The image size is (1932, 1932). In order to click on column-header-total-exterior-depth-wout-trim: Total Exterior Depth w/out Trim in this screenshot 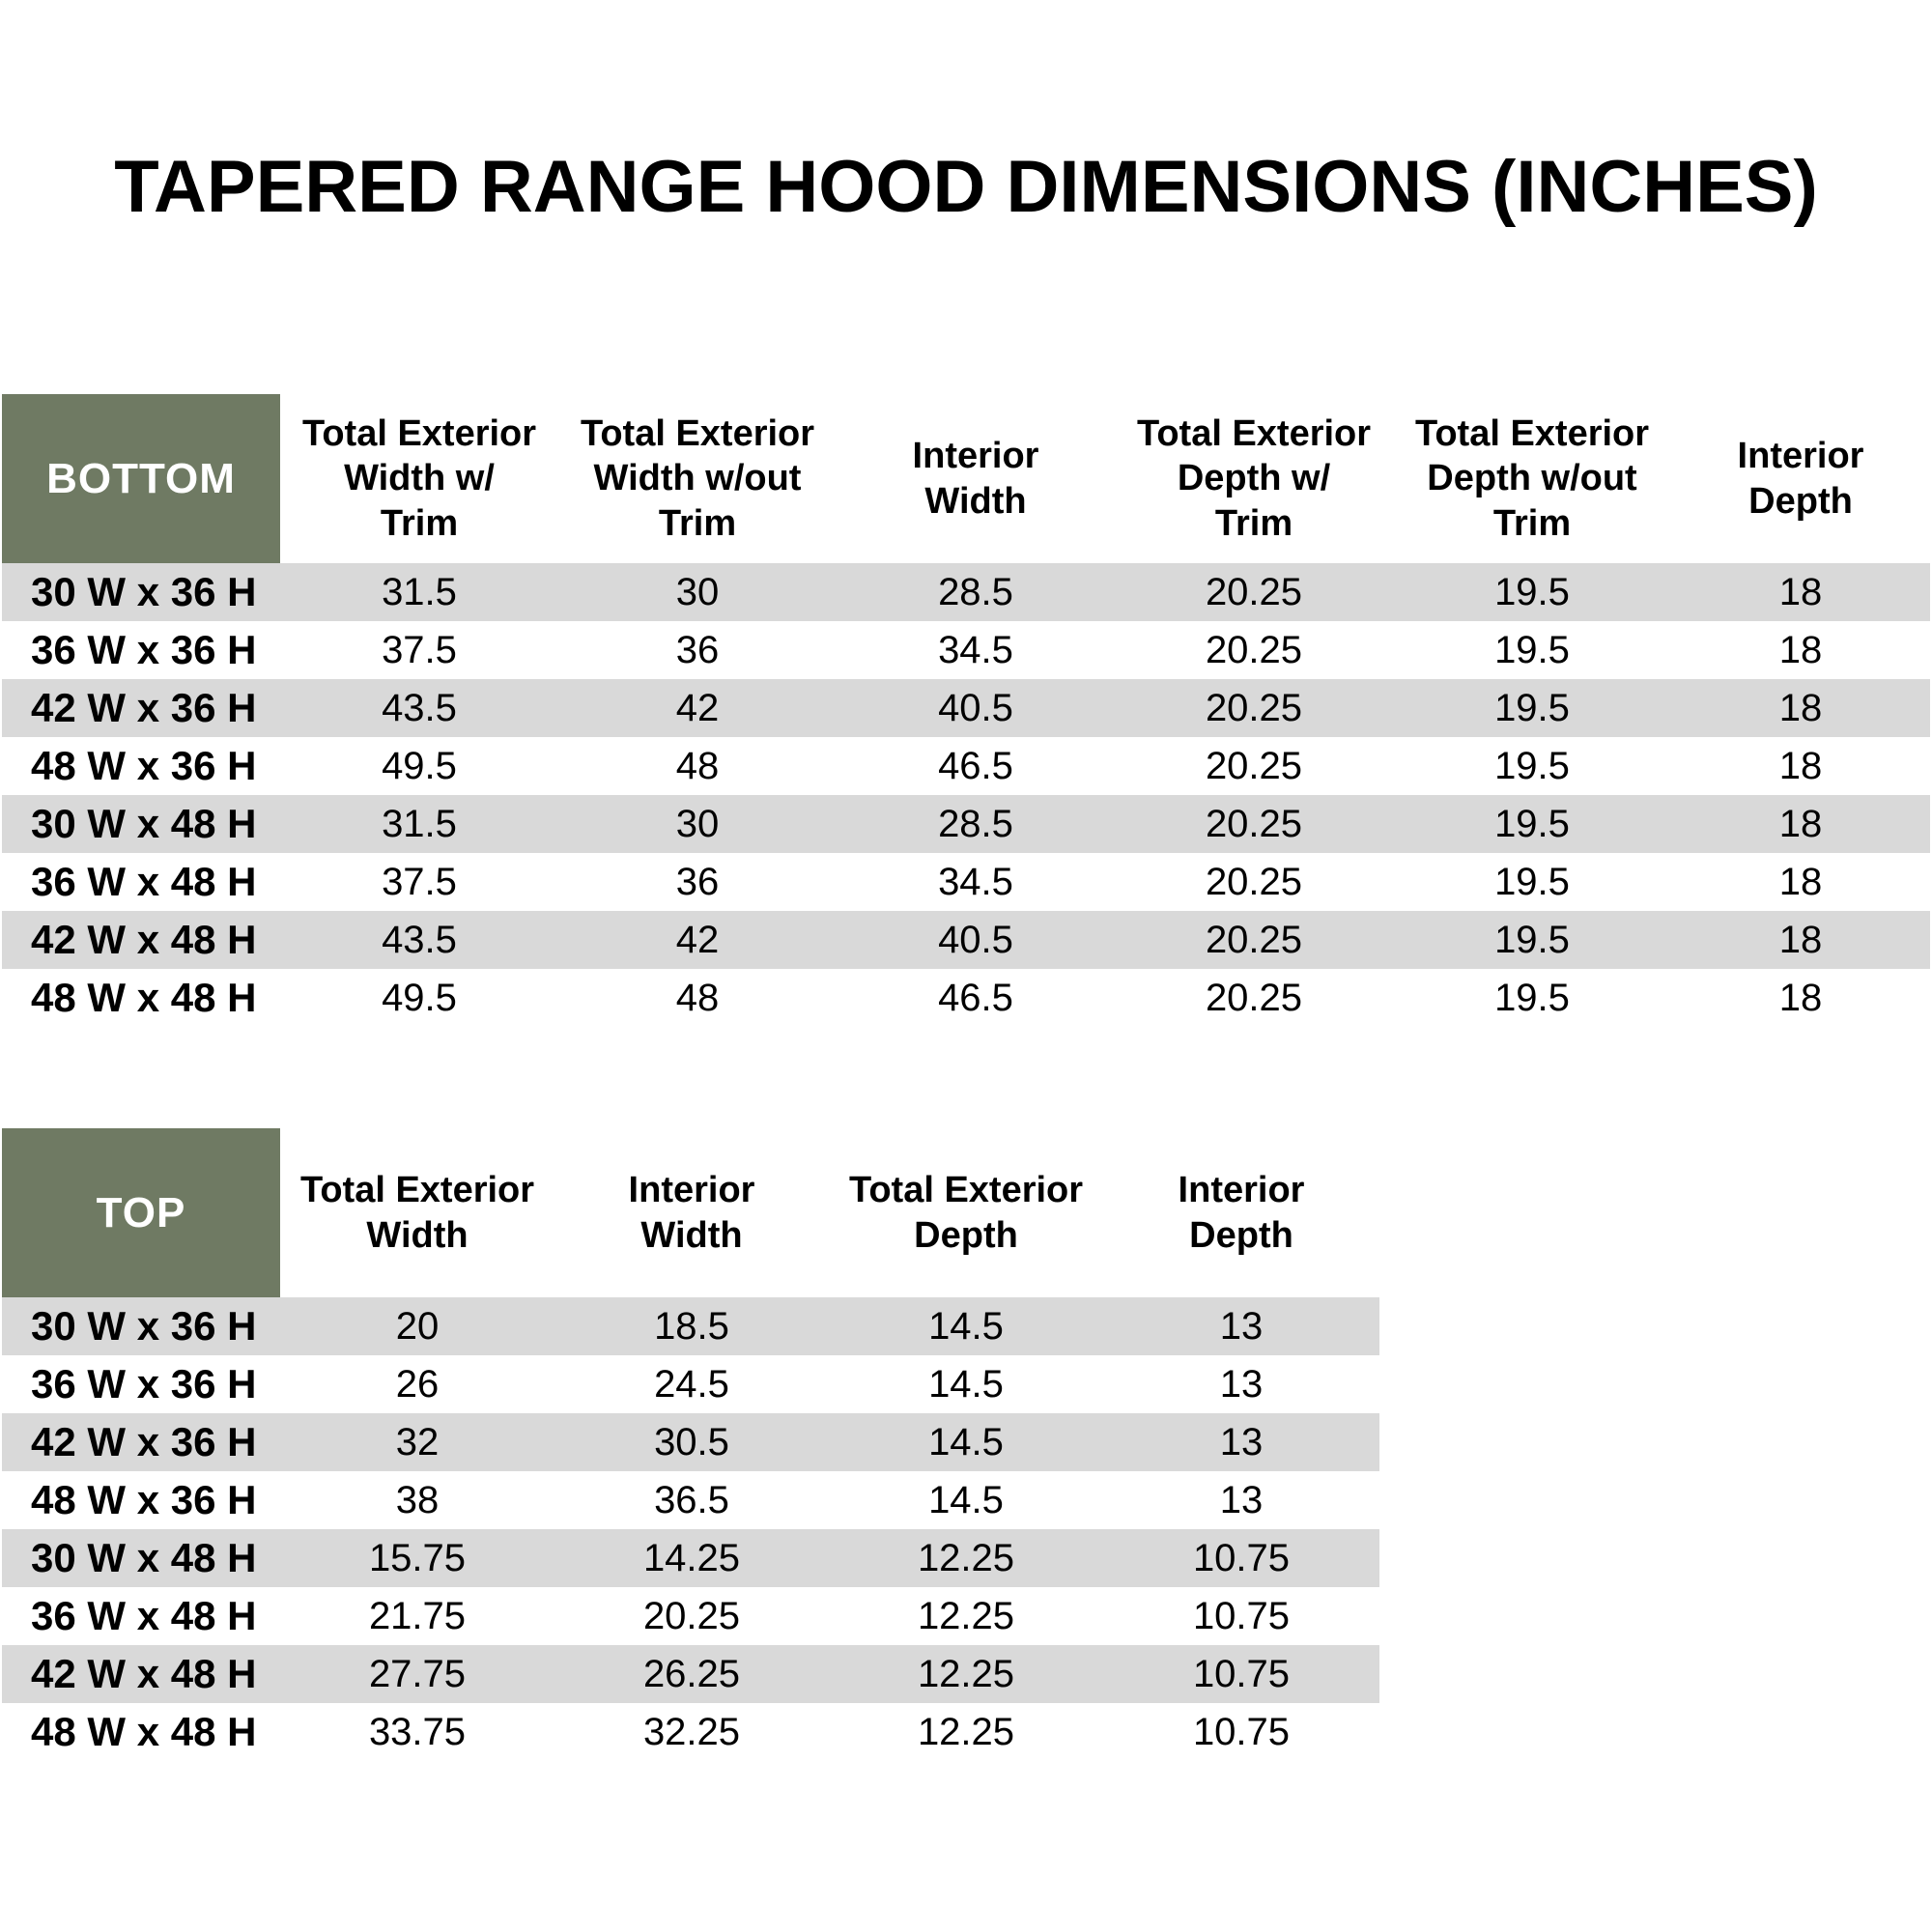, I will do `click(1532, 478)`.